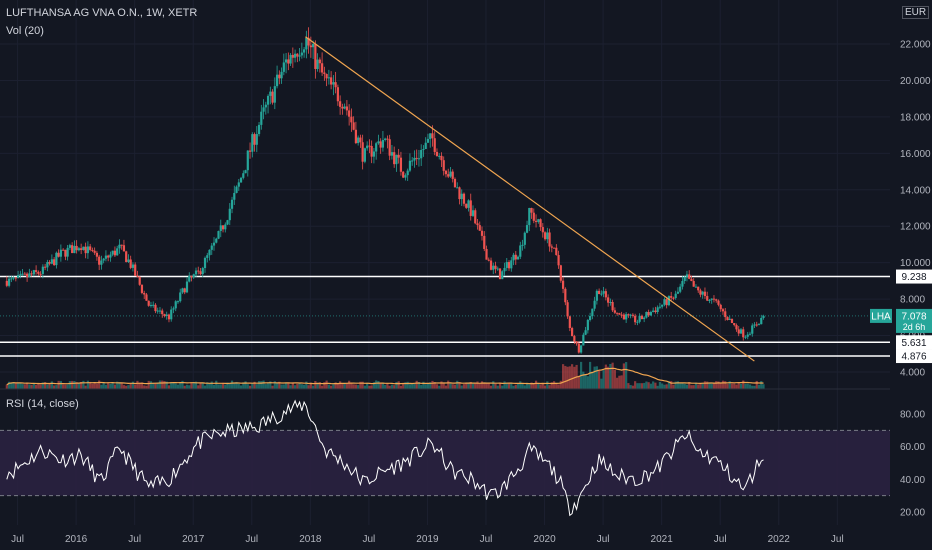 The height and width of the screenshot is (550, 932). I want to click on currency-label: EUR, so click(916, 12).